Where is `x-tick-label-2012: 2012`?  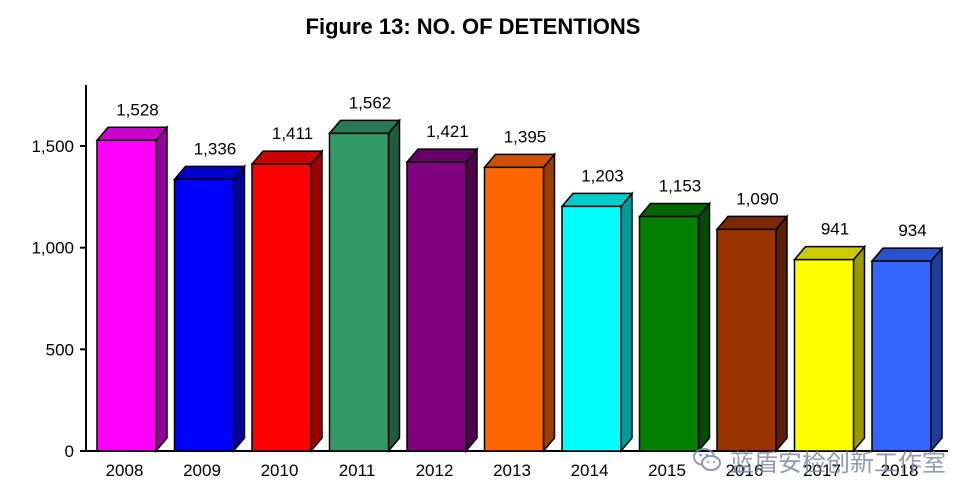 x-tick-label-2012: 2012 is located at coordinates (435, 470).